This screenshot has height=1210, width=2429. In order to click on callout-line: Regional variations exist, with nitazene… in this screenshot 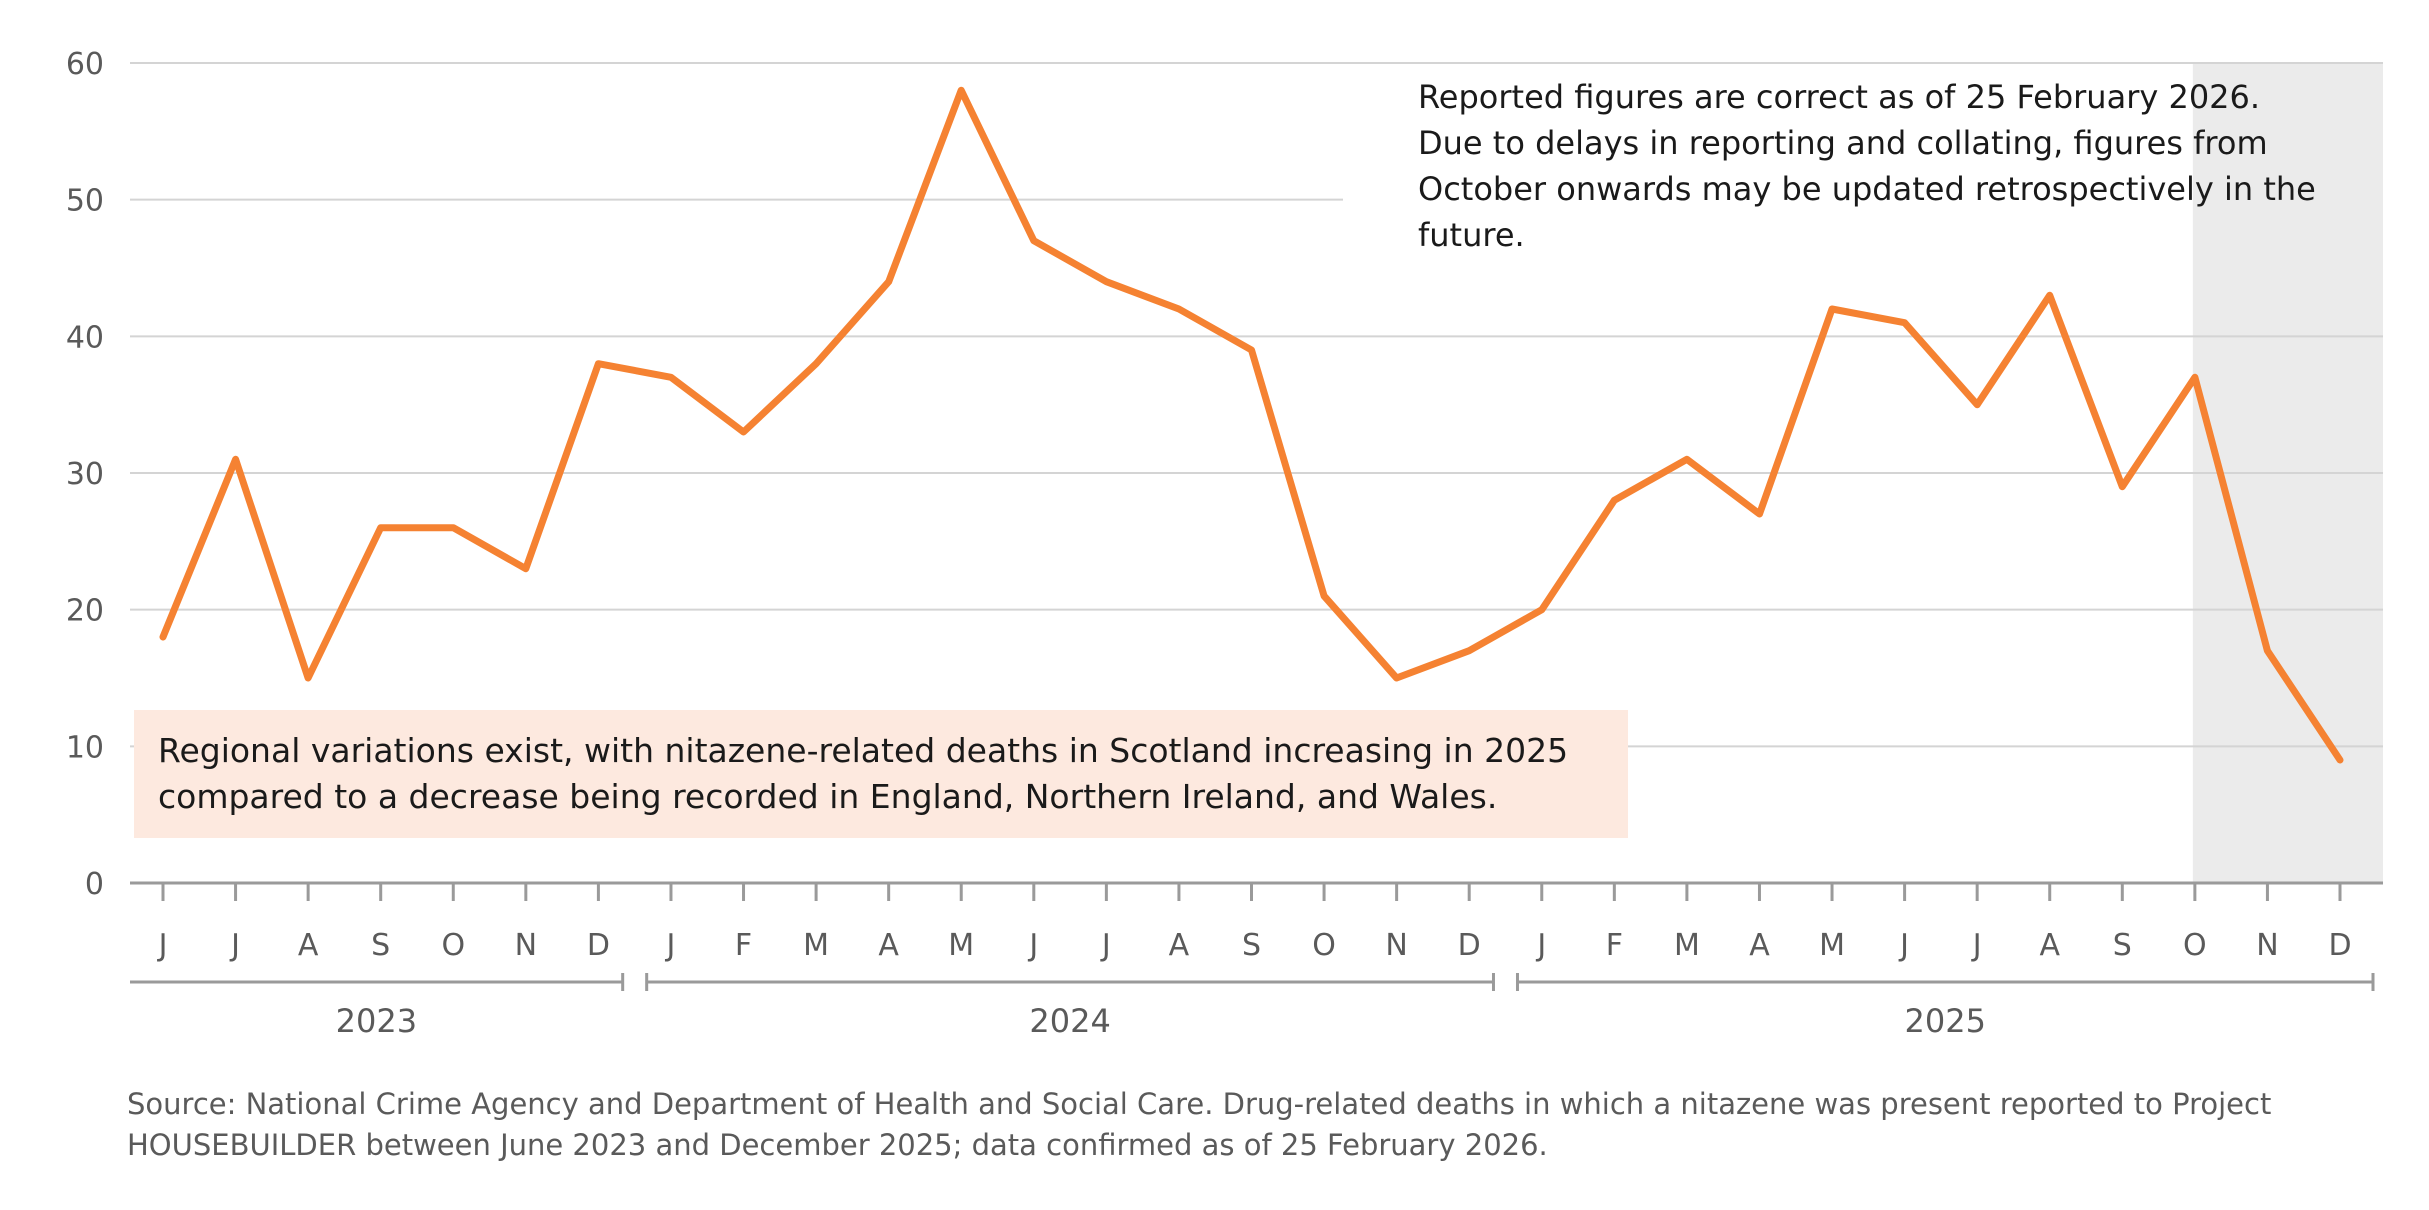, I will do `click(863, 750)`.